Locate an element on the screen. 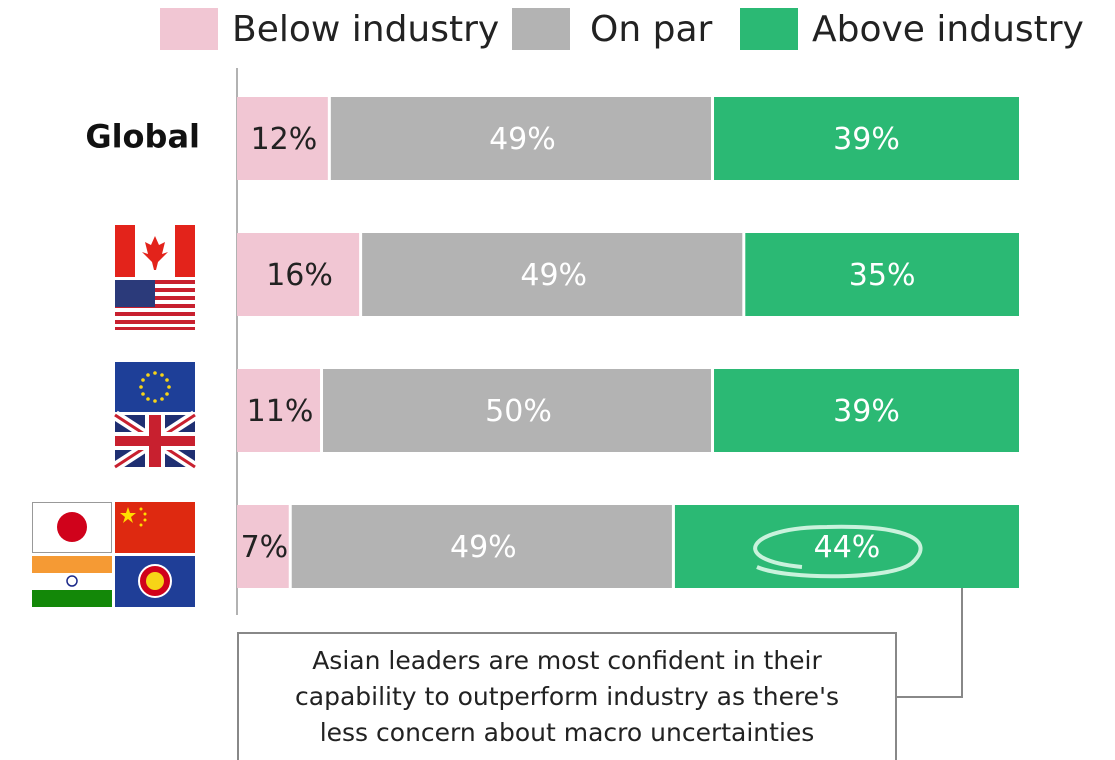 The width and height of the screenshot is (1115, 760). value-label: 11% is located at coordinates (280, 411).